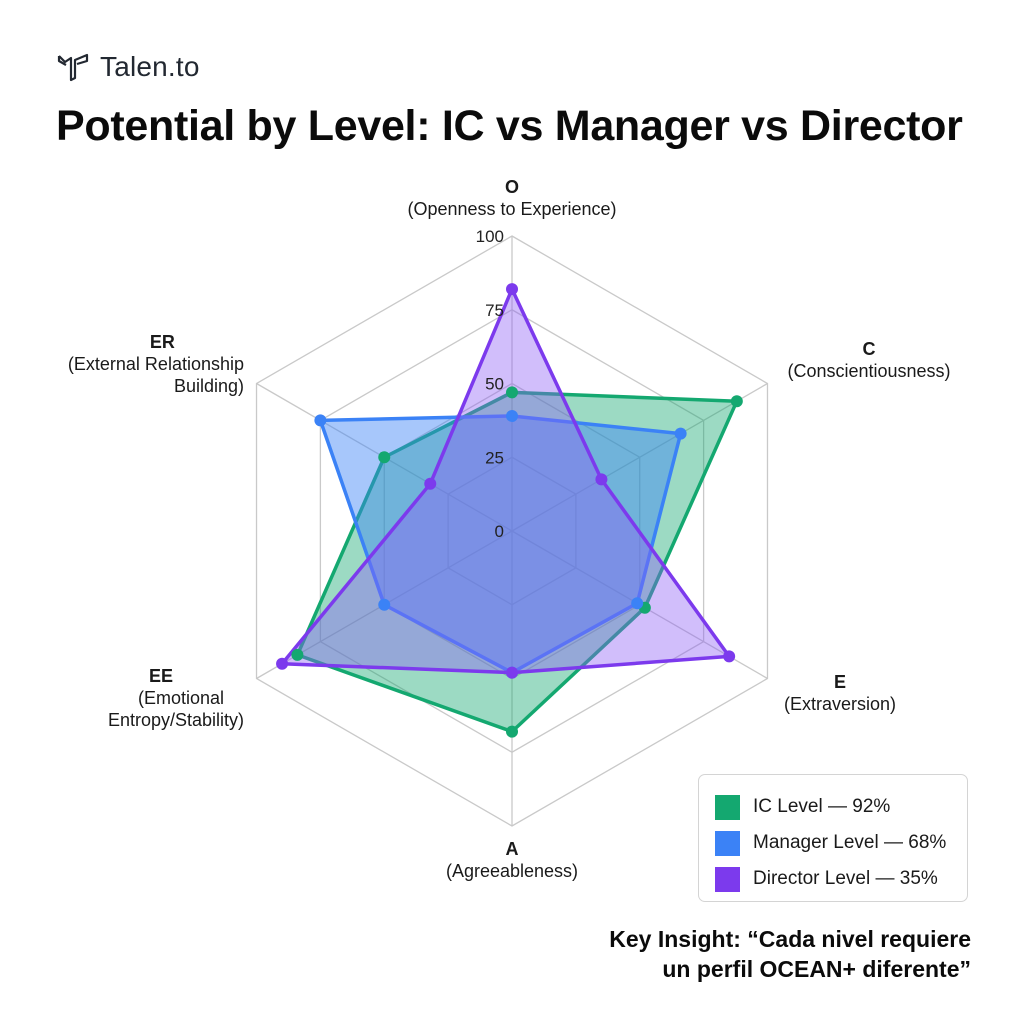 The width and height of the screenshot is (1024, 1024). I want to click on radial-tick-labels: 0 25 50 75 100, so click(490, 384).